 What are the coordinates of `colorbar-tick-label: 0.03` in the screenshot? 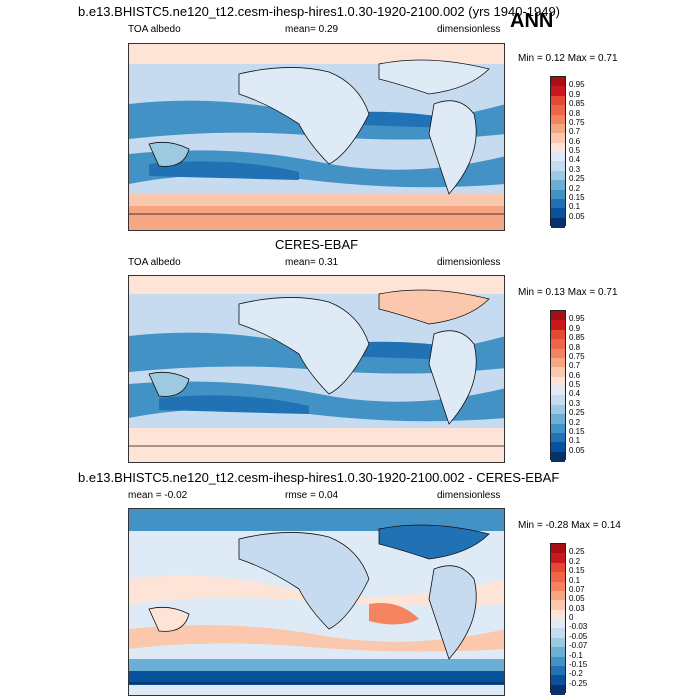 It's located at (577, 608).